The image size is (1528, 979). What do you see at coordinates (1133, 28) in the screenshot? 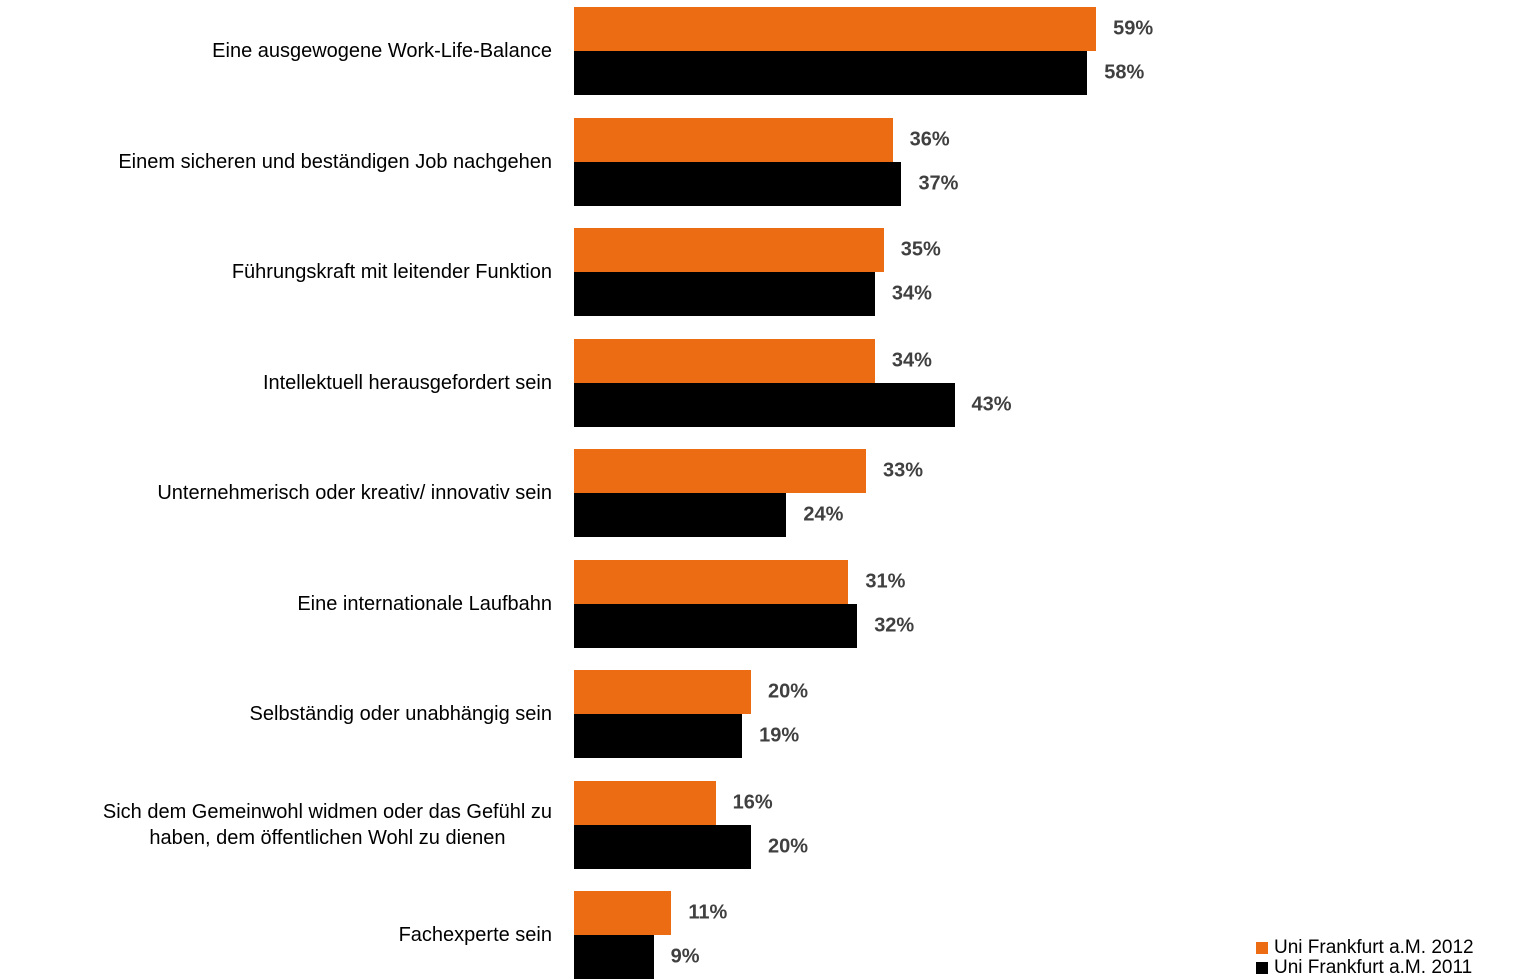
I see `value-label: 59%` at bounding box center [1133, 28].